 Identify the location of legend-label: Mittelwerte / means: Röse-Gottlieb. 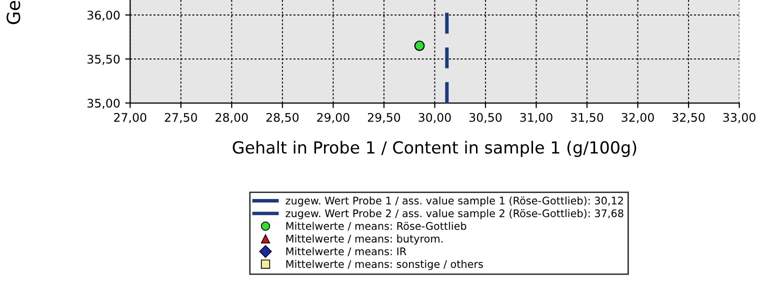
(376, 226).